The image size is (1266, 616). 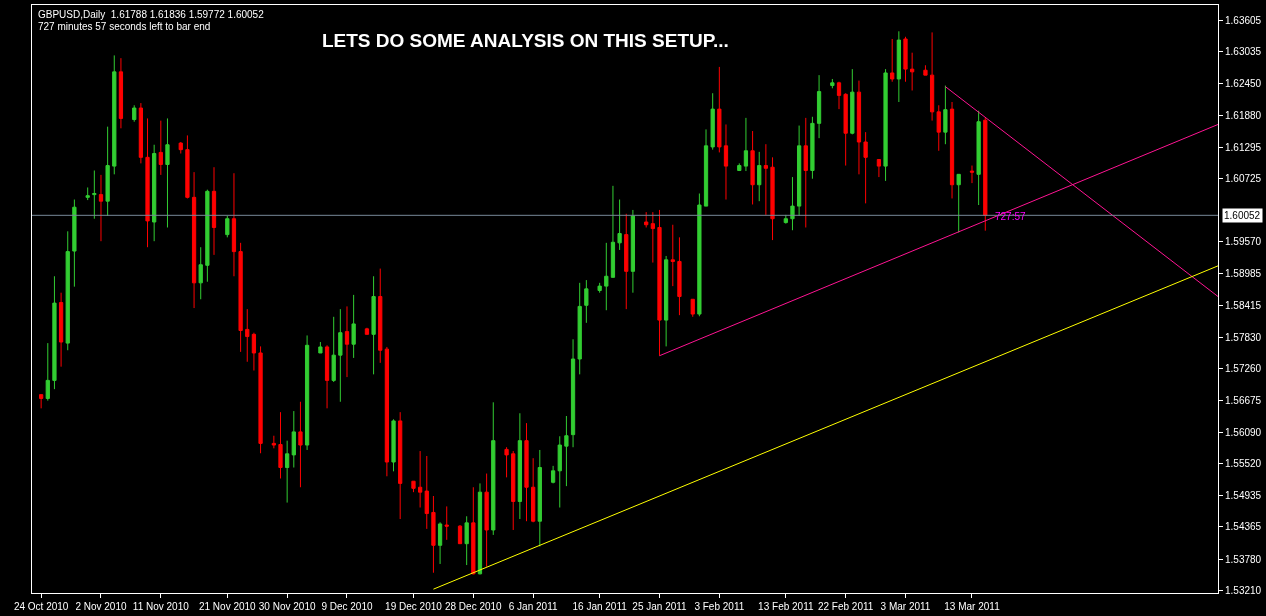 What do you see at coordinates (1243, 274) in the screenshot?
I see `y-tick-label: 1.58985` at bounding box center [1243, 274].